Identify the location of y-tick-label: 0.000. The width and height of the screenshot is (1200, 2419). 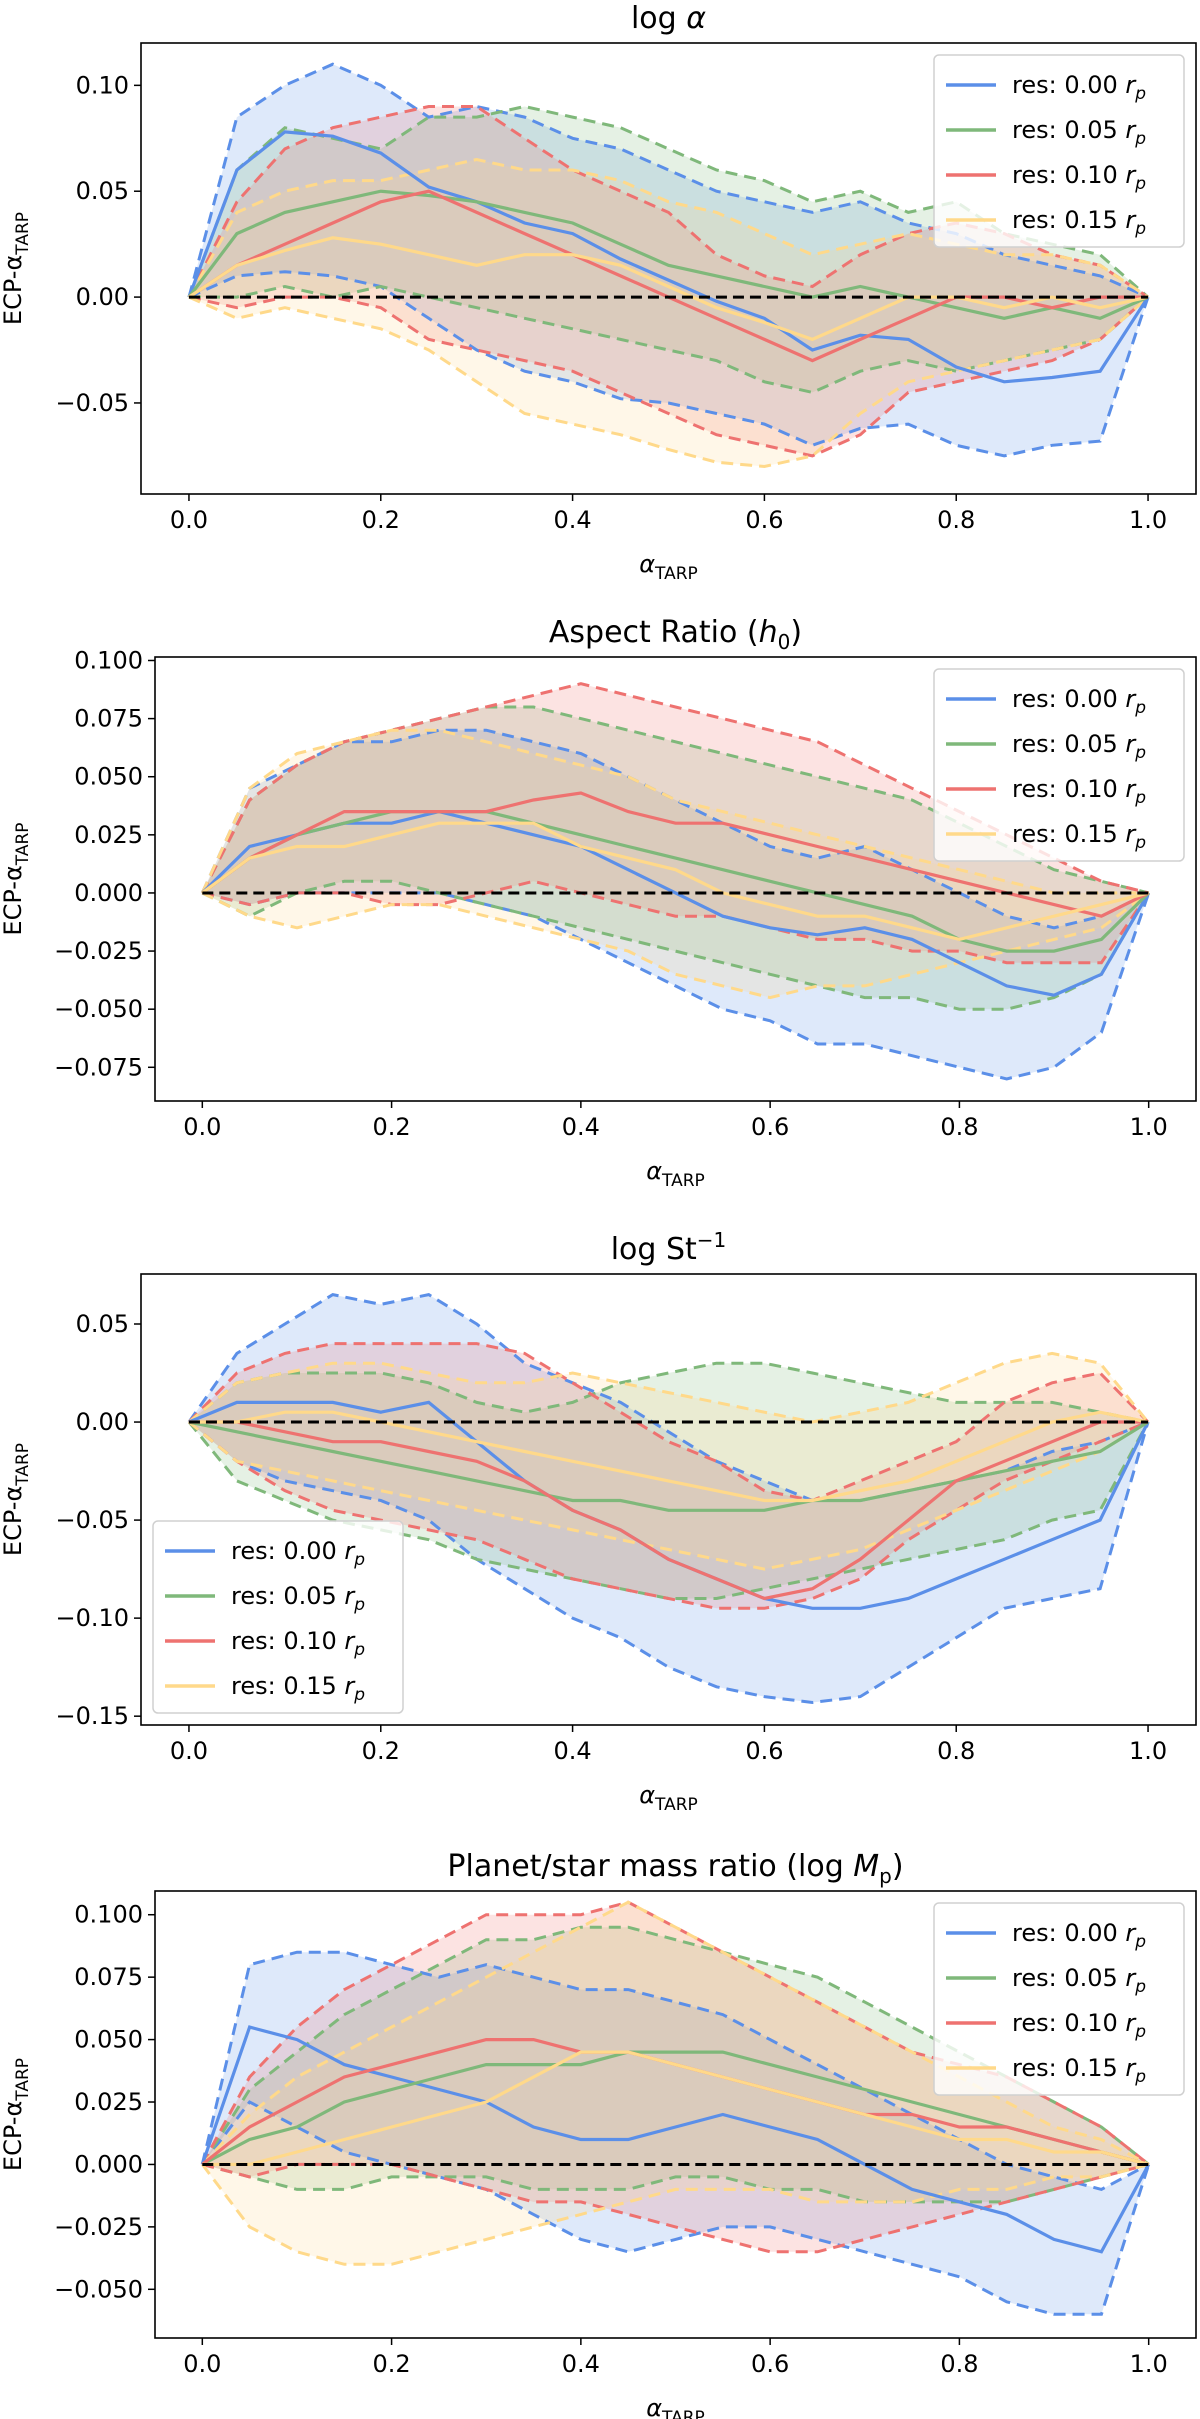
(108, 2164).